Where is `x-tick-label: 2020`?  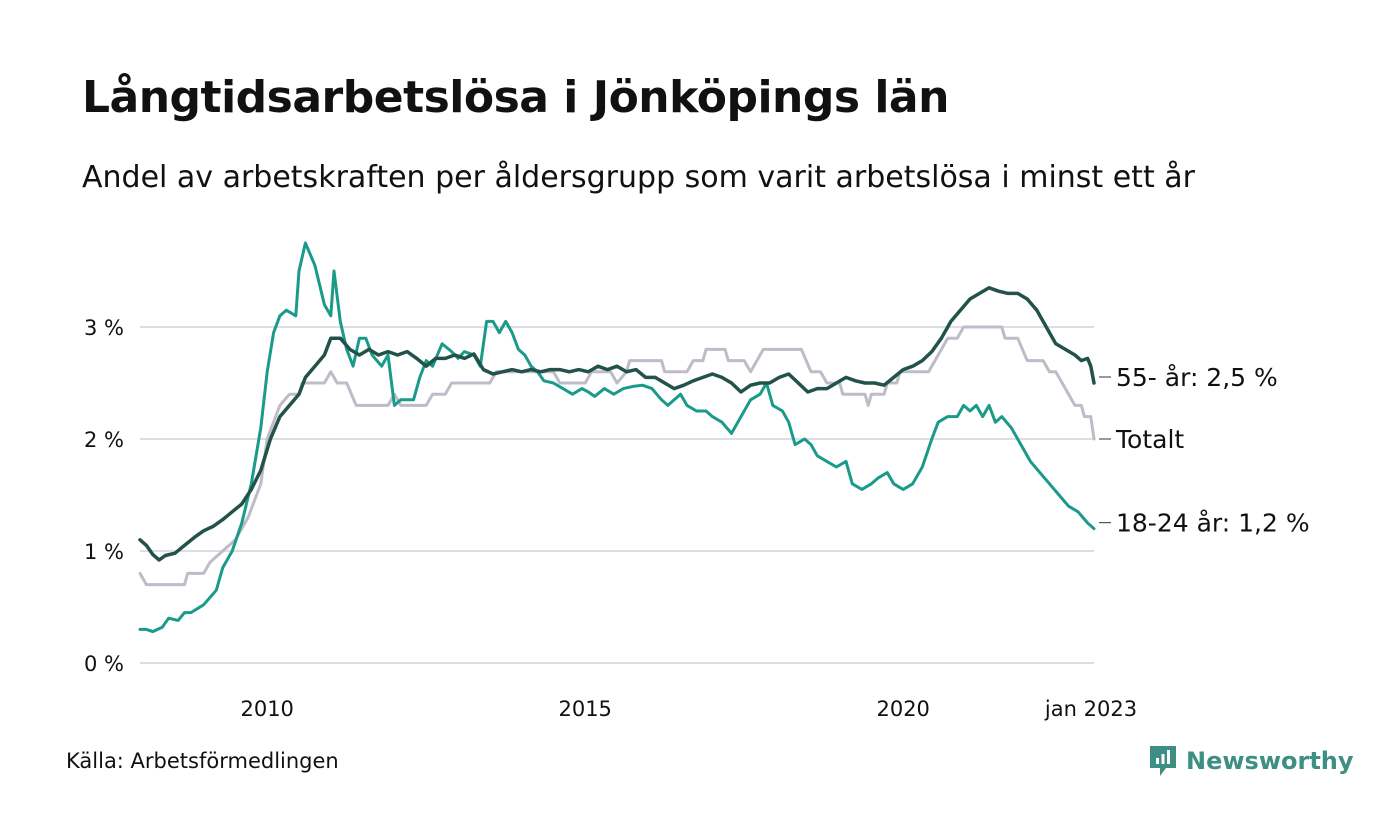
x-tick-label: 2020 is located at coordinates (902, 709).